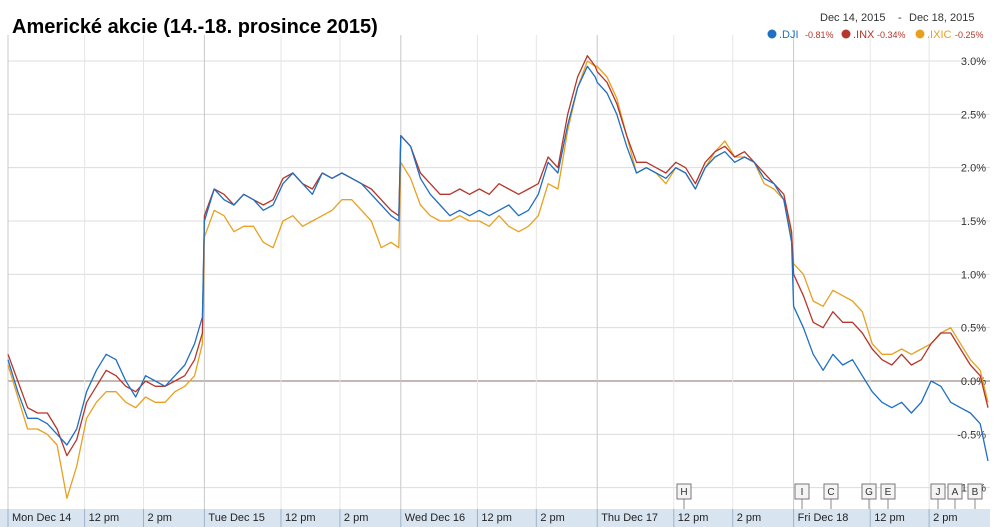  Describe the element at coordinates (973, 222) in the screenshot. I see `y-tick-label: 1.5%` at that location.